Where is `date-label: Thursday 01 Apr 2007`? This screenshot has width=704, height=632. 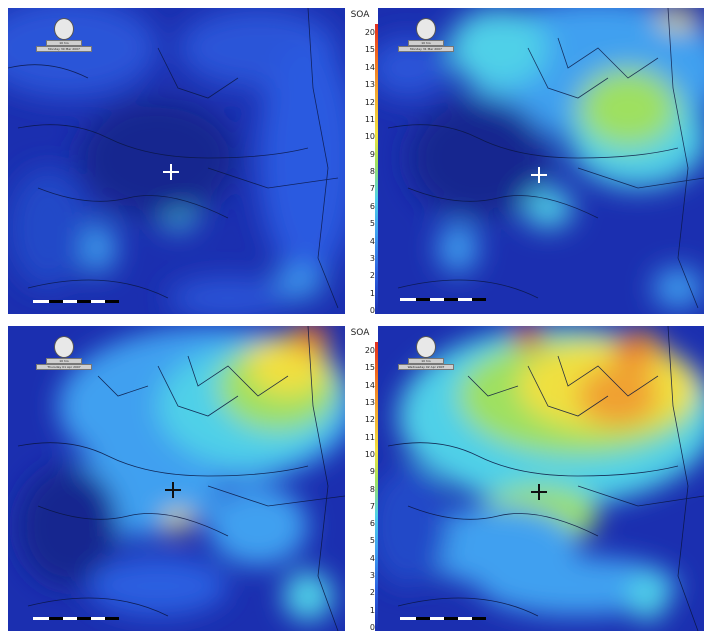
date-label: Thursday 01 Apr 2007 is located at coordinates (64, 367).